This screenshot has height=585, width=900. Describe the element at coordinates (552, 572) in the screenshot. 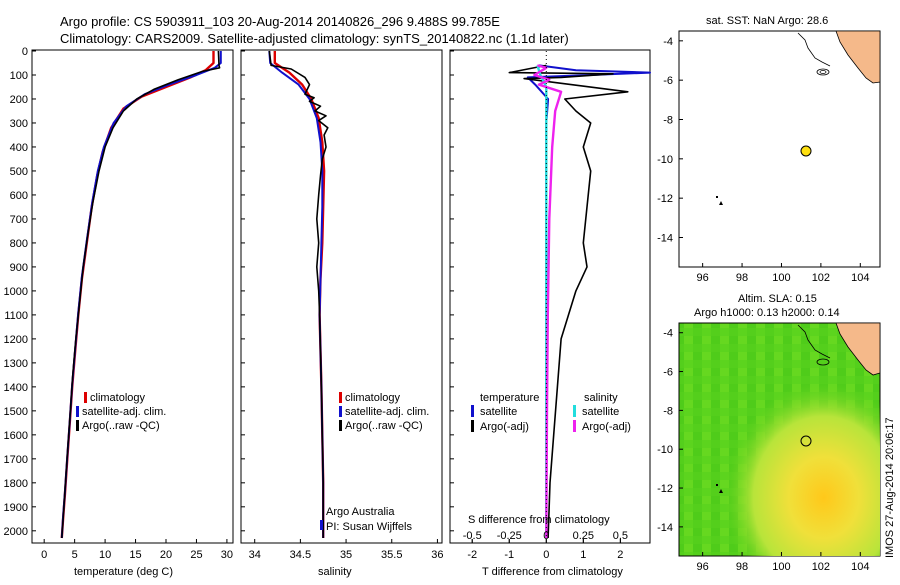

I see `difference-xlabel: T difference from climatology` at that location.